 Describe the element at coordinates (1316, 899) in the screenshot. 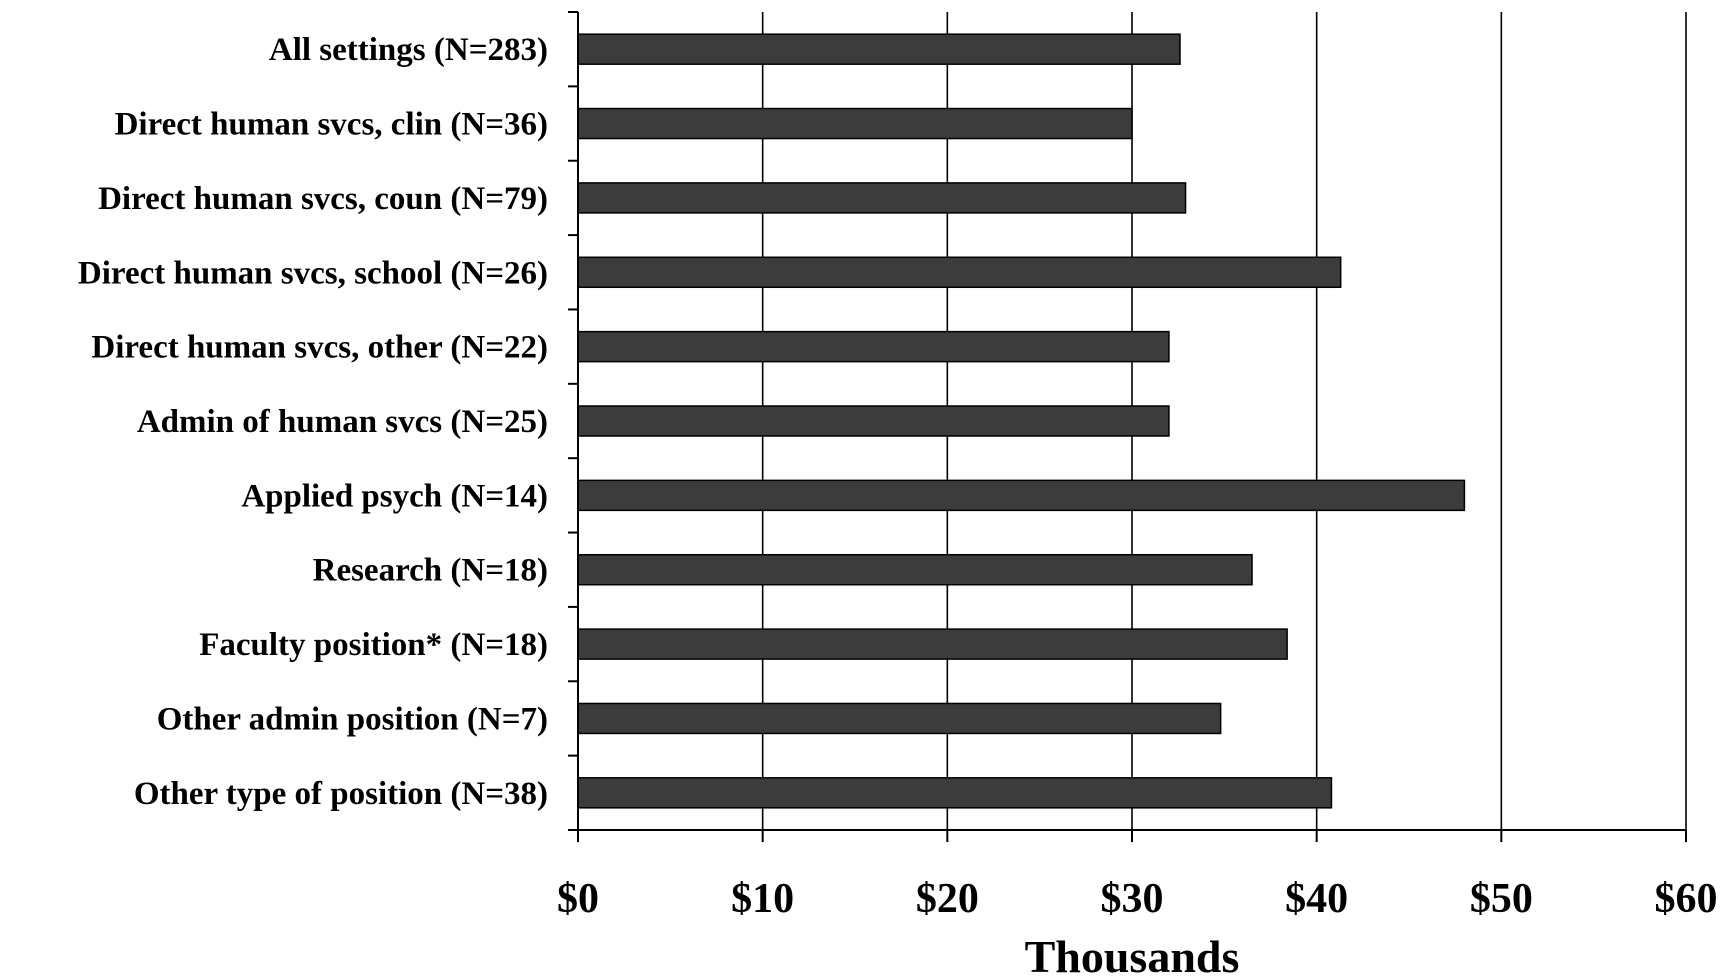

I see `x-tick-label: $40` at that location.